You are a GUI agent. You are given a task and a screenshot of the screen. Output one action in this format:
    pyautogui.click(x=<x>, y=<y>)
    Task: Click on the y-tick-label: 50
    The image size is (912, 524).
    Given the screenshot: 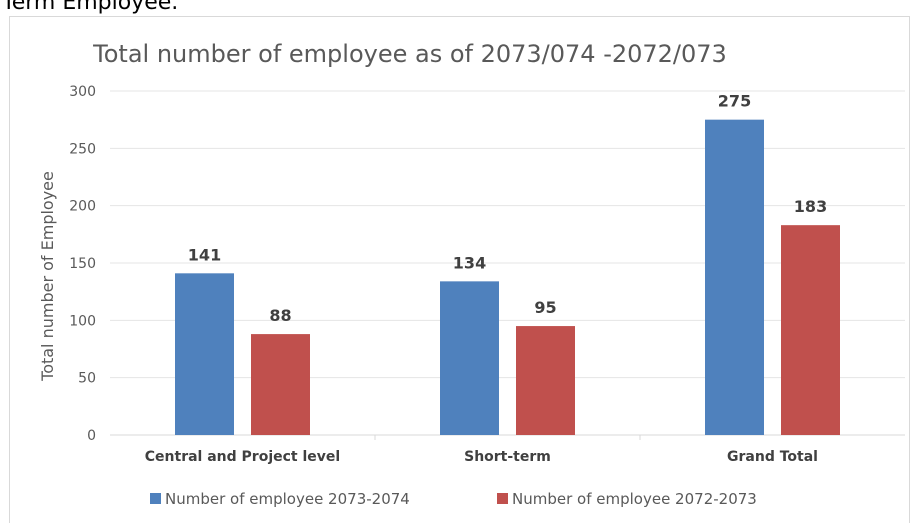 What is the action you would take?
    pyautogui.click(x=87, y=379)
    